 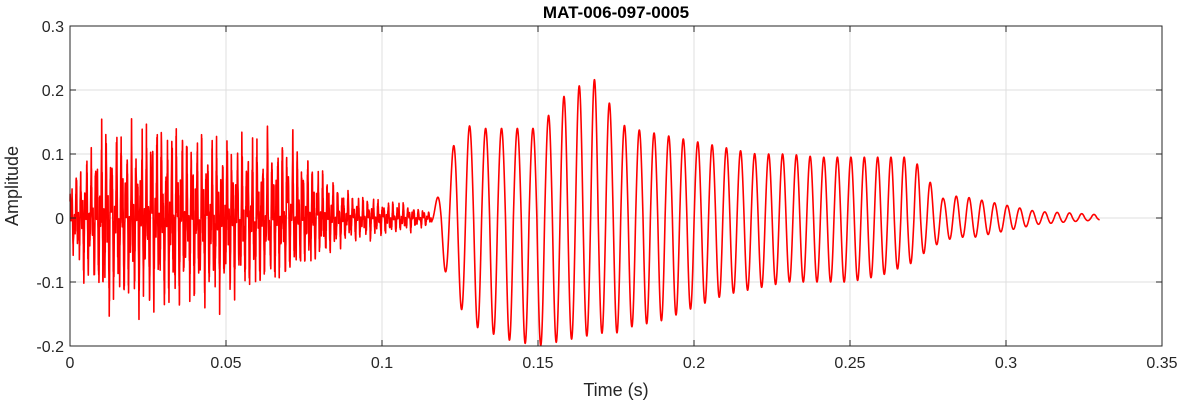 I want to click on x-axis-label: Time (s), so click(x=615, y=390).